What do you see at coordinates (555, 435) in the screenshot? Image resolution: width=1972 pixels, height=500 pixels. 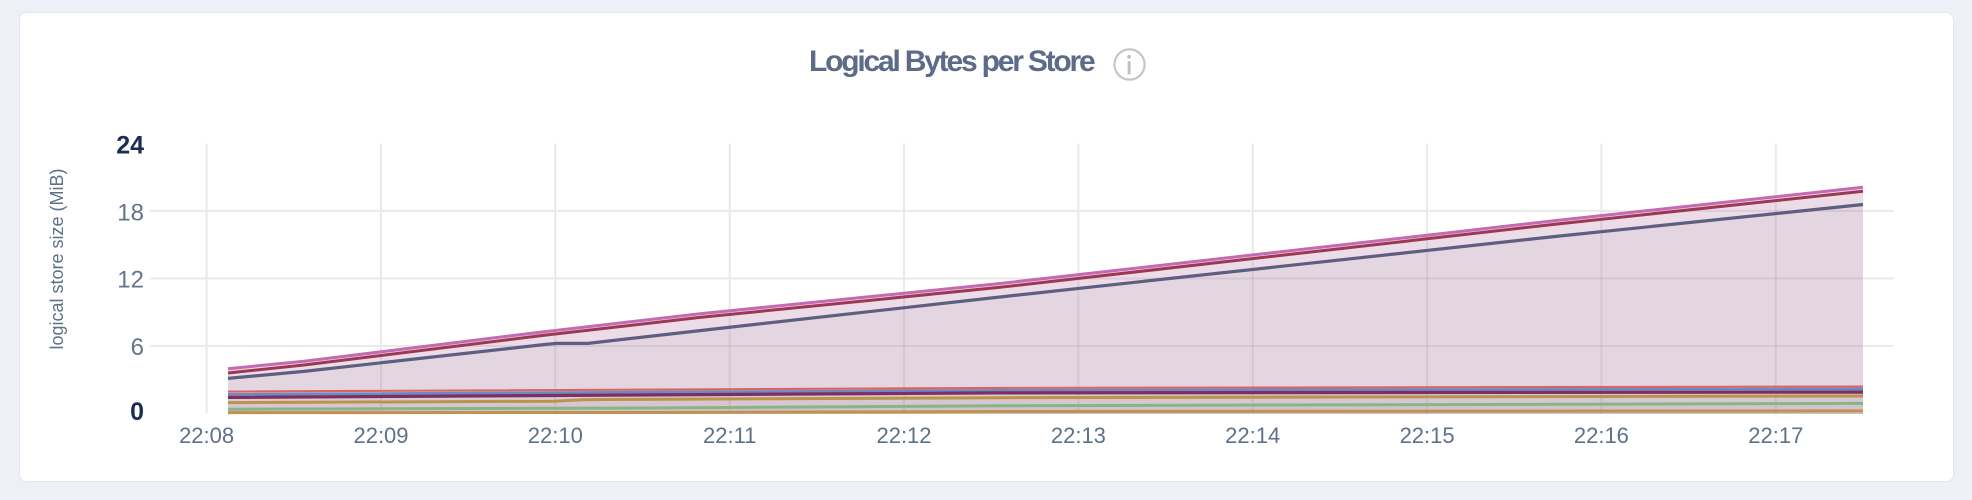 I see `svg-text: 22:10` at bounding box center [555, 435].